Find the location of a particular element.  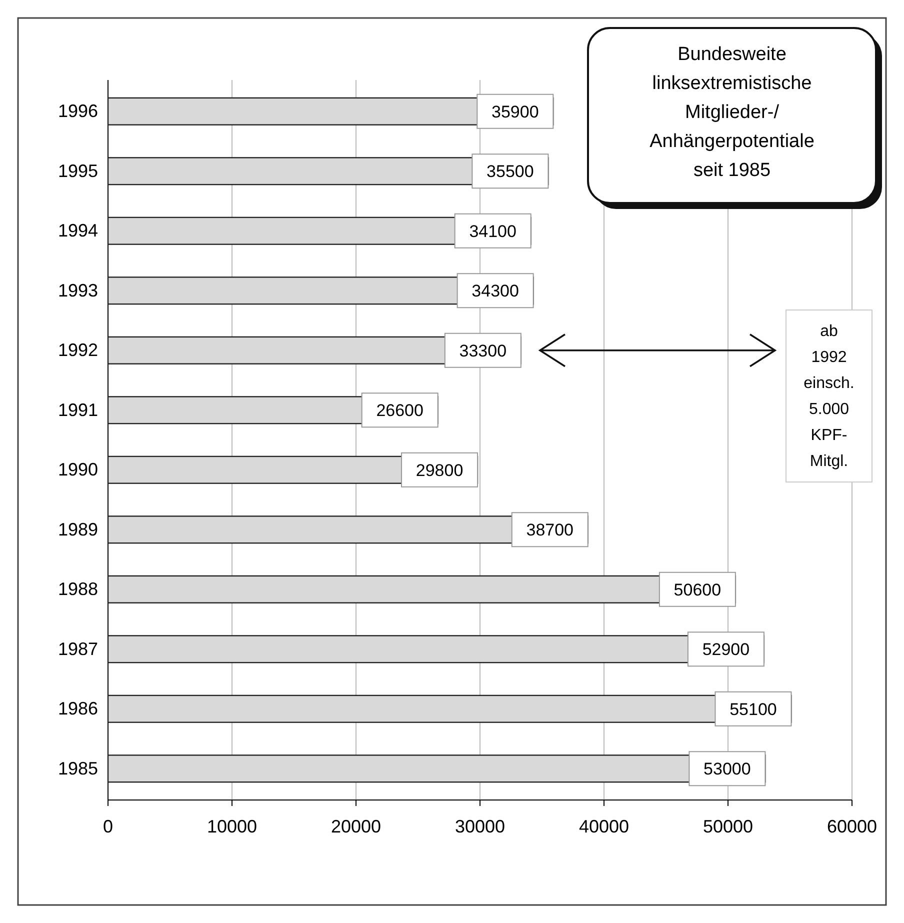

data-label: 34300 is located at coordinates (495, 291).